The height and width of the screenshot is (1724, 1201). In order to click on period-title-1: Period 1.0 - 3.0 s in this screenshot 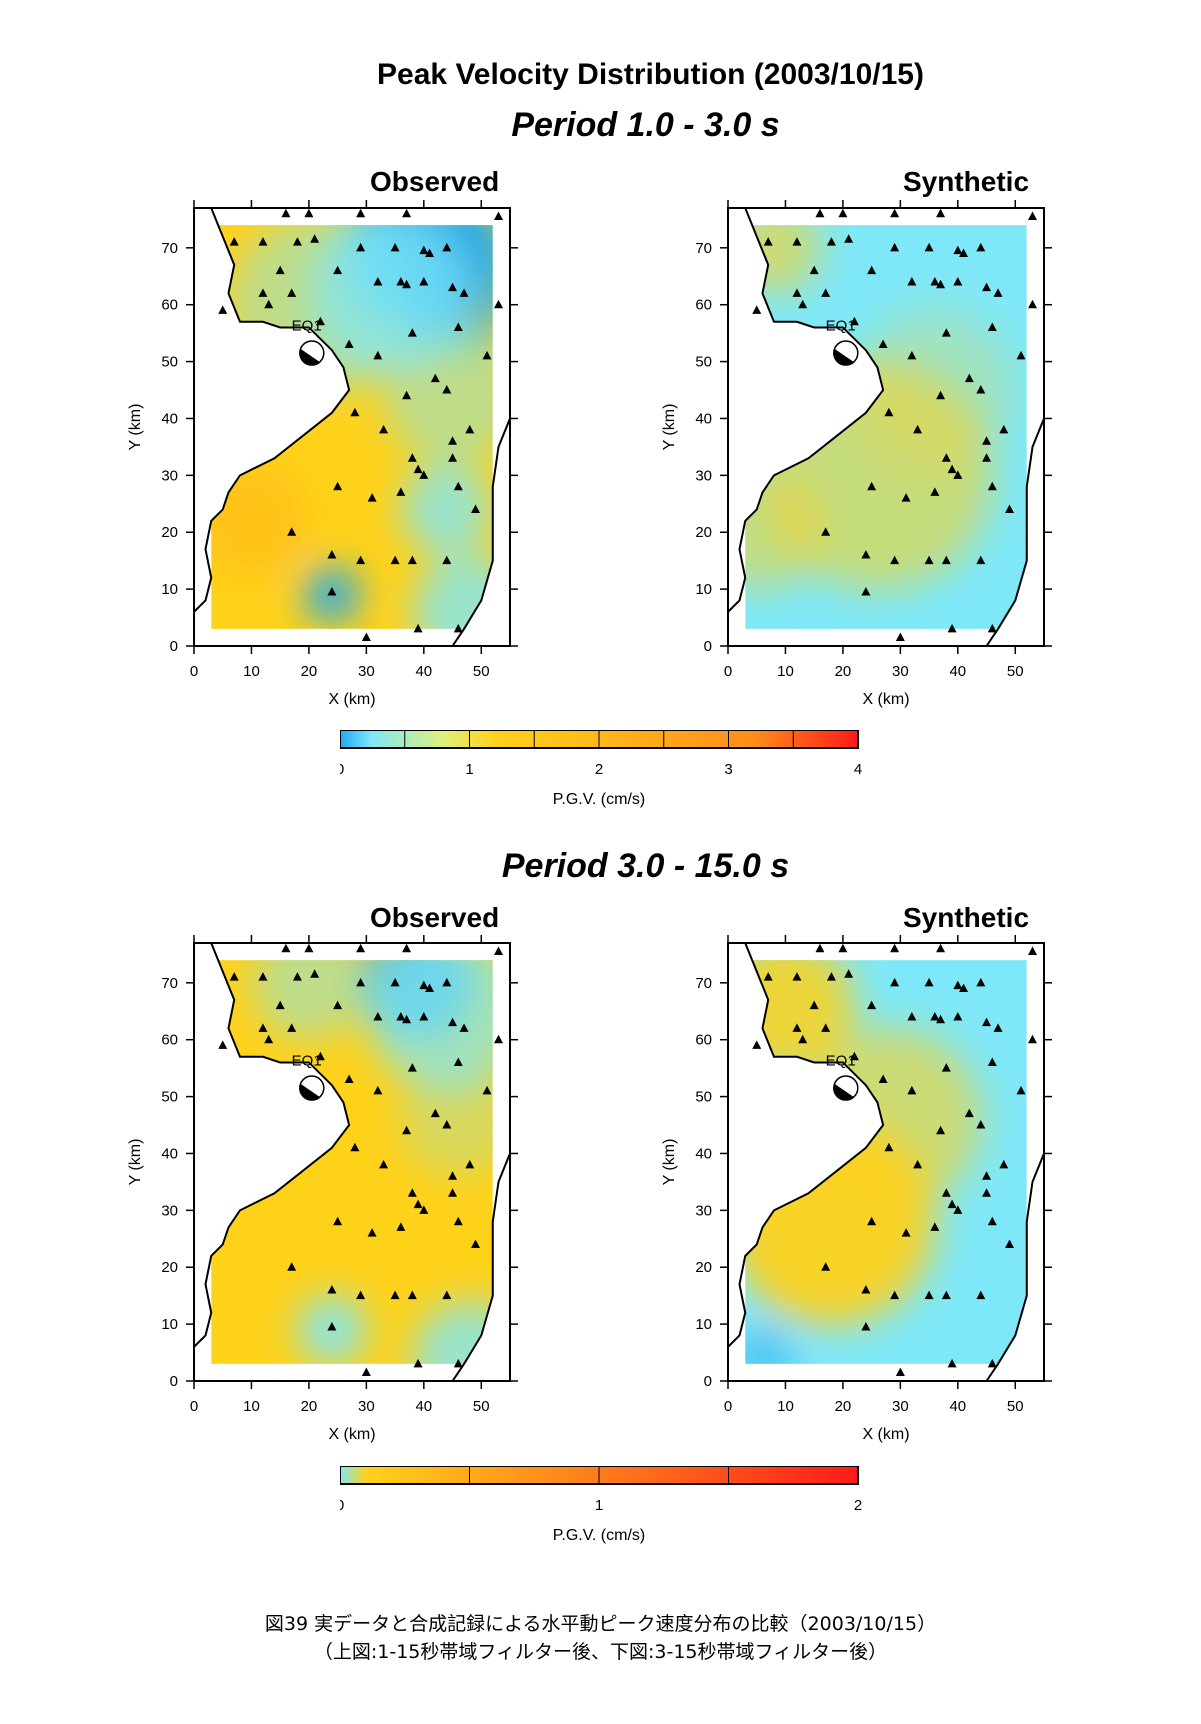, I will do `click(645, 125)`.